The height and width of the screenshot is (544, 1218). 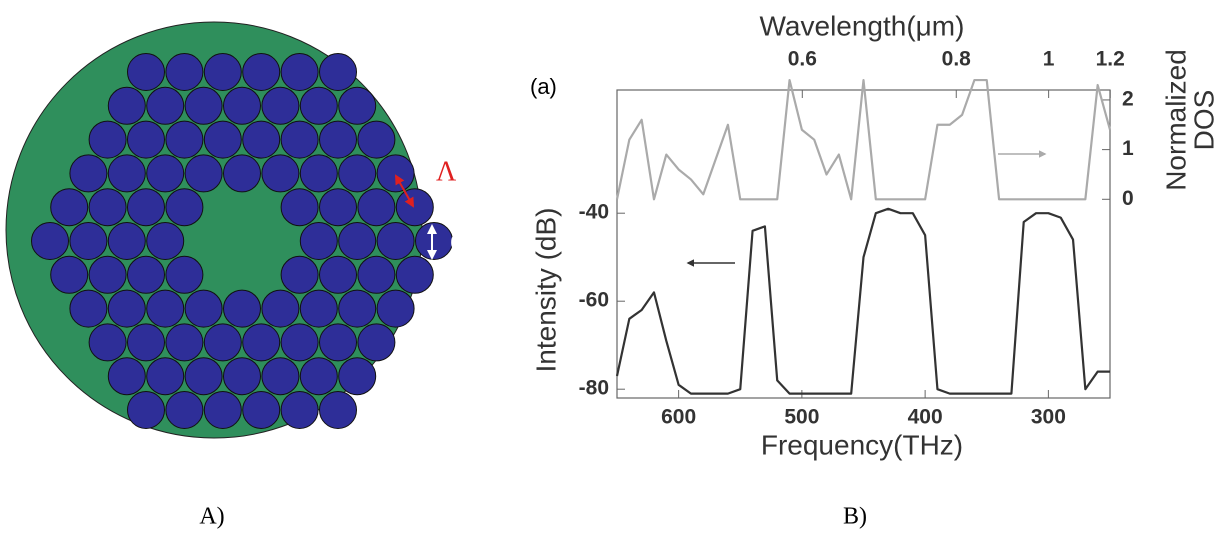 I want to click on pitch-arrow, so click(x=404, y=191).